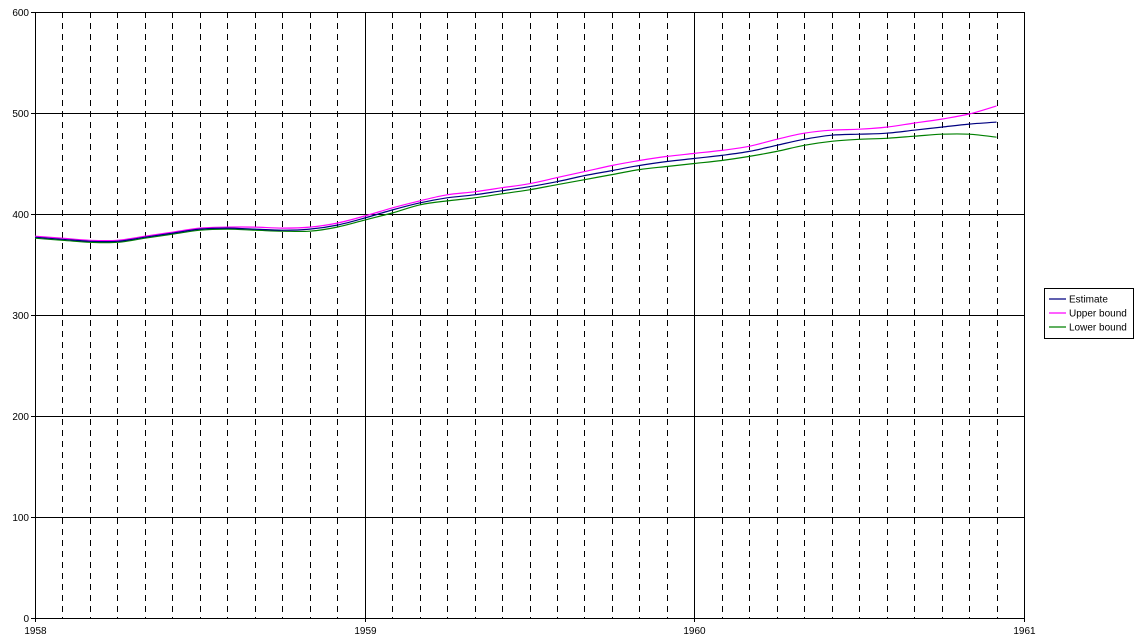  Describe the element at coordinates (20, 215) in the screenshot. I see `y-tick-label: 400` at that location.